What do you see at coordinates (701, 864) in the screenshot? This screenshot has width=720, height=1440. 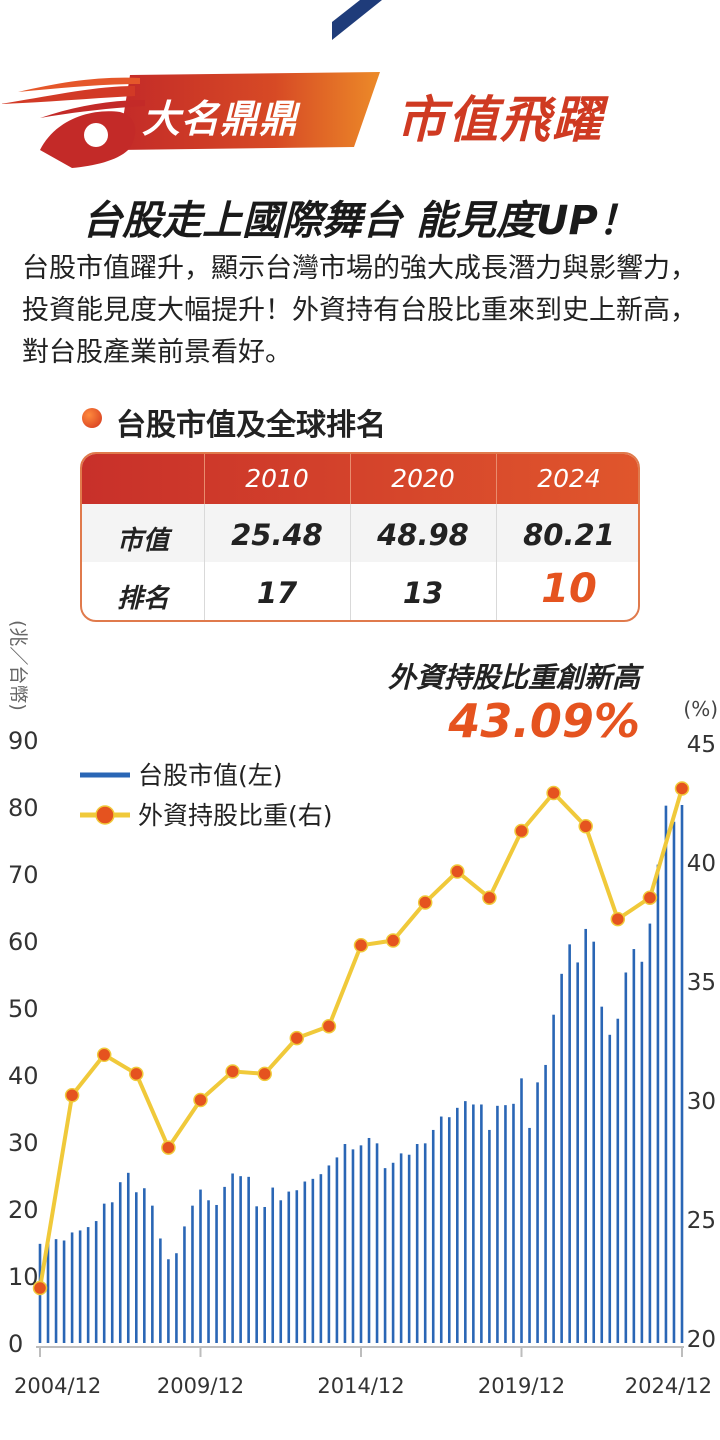 I see `y-right-tick-label: 40` at bounding box center [701, 864].